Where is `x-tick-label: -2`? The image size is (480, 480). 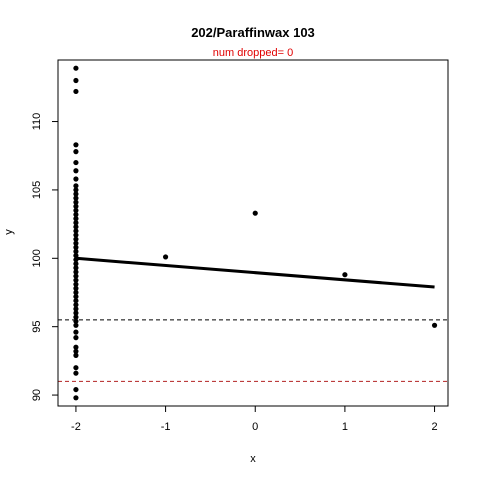 x-tick-label: -2 is located at coordinates (76, 427).